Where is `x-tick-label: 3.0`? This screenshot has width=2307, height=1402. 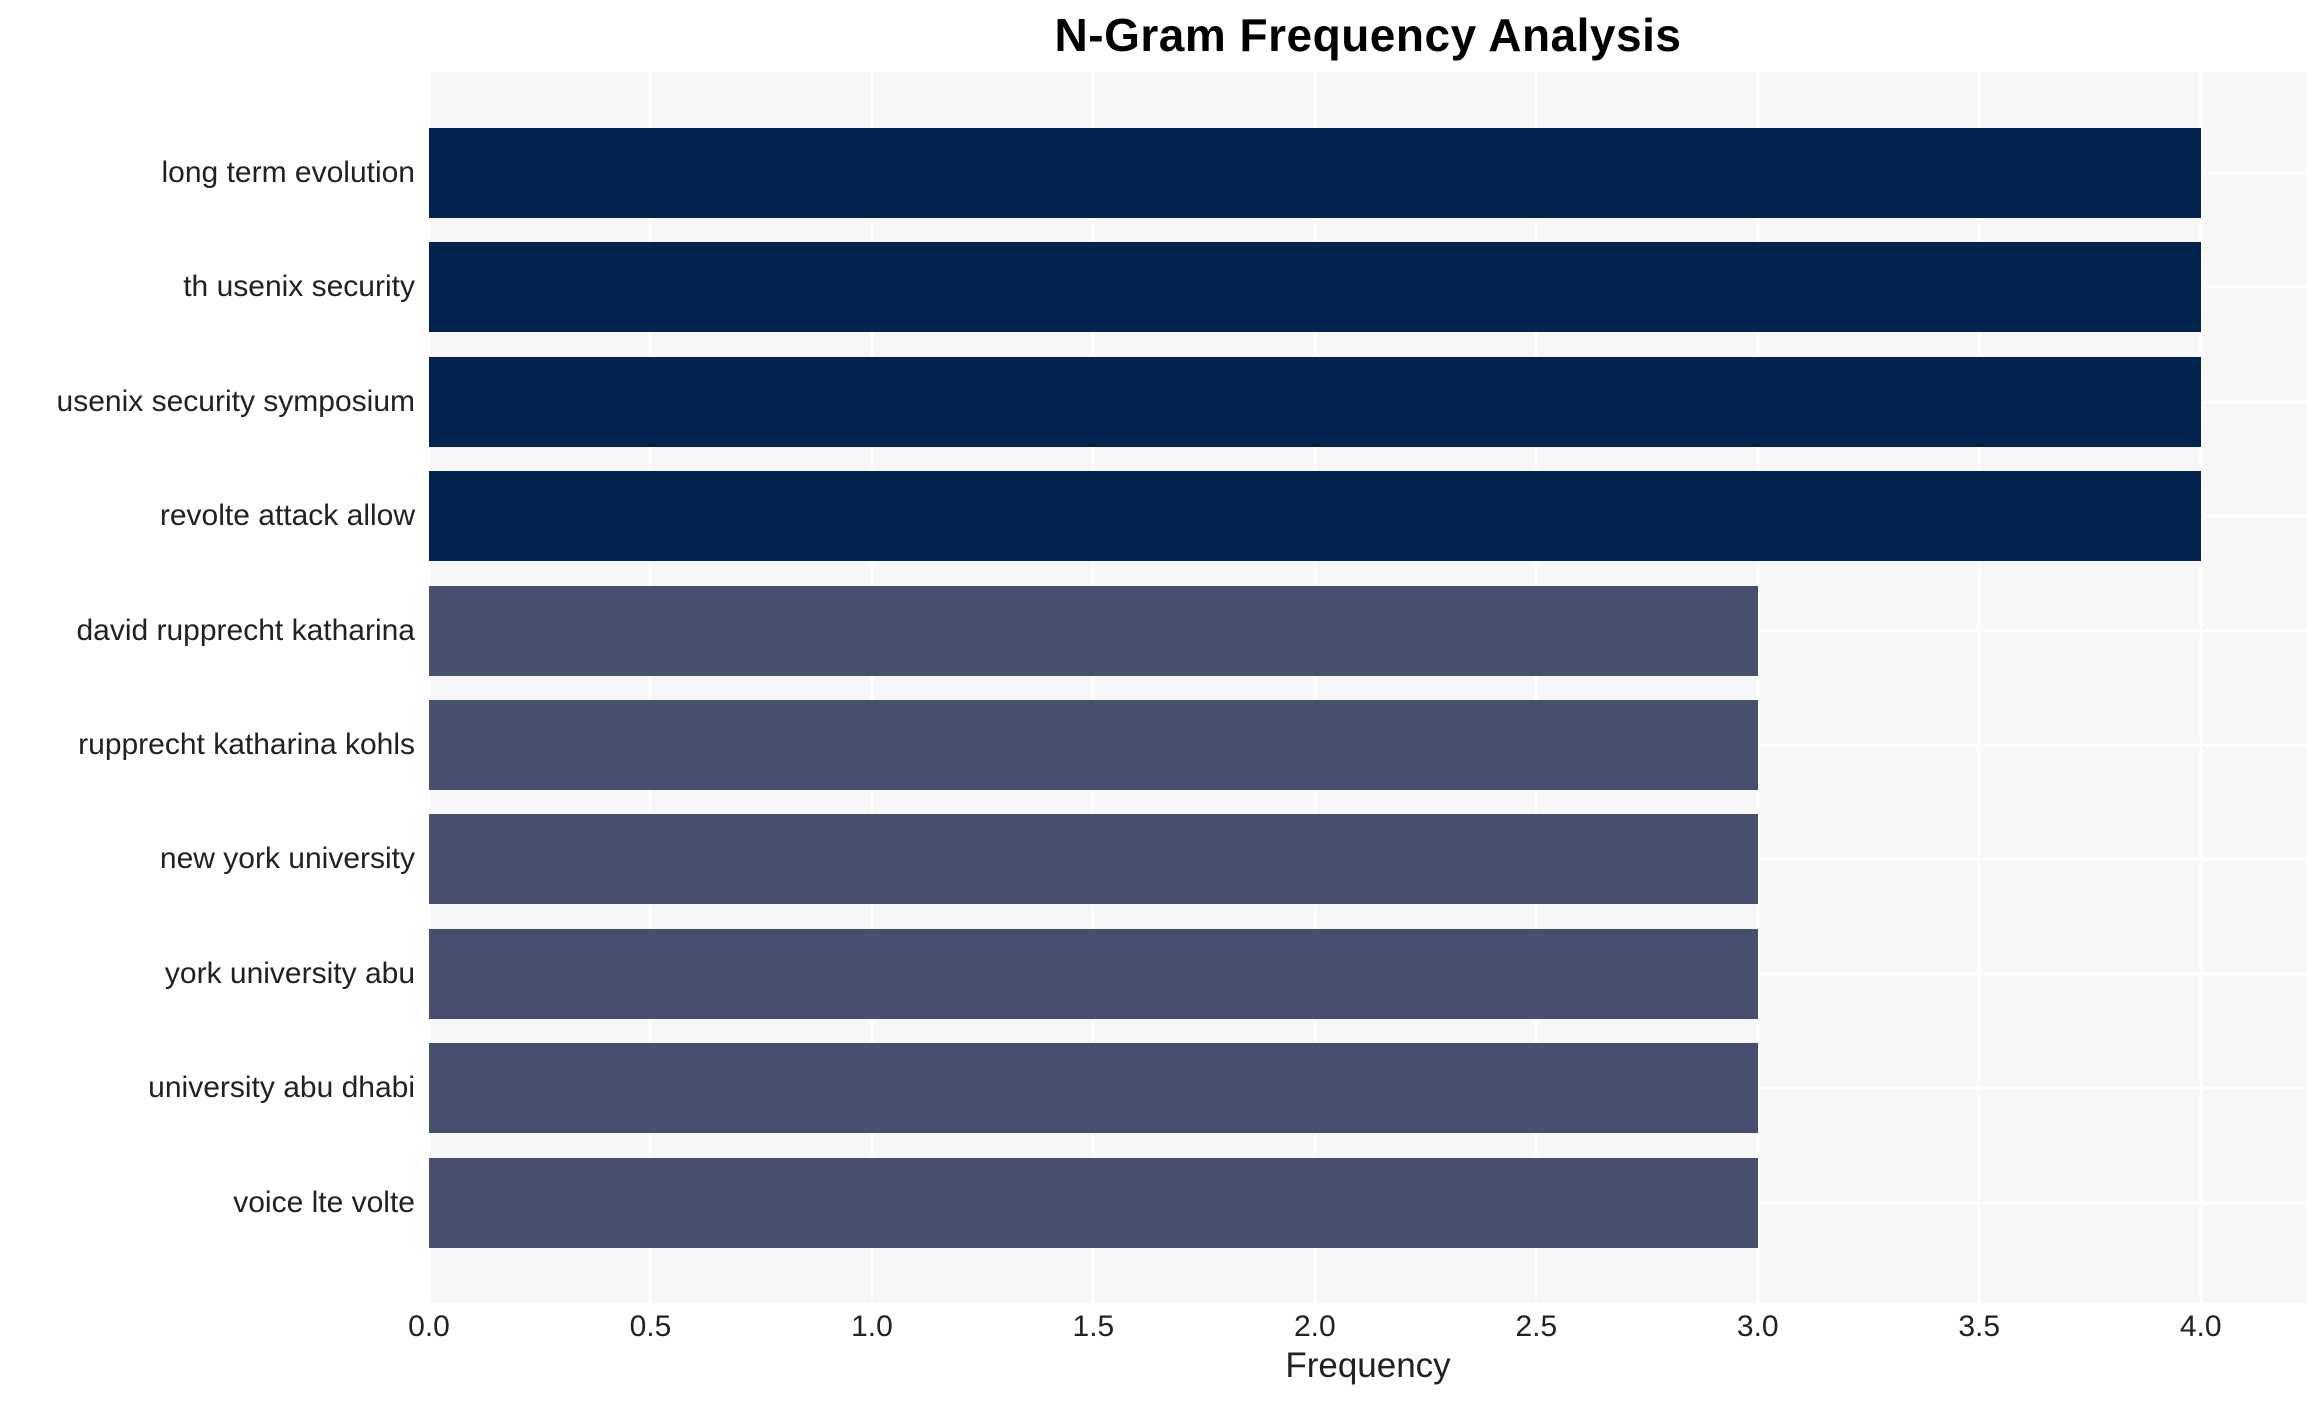 x-tick-label: 3.0 is located at coordinates (1757, 1326).